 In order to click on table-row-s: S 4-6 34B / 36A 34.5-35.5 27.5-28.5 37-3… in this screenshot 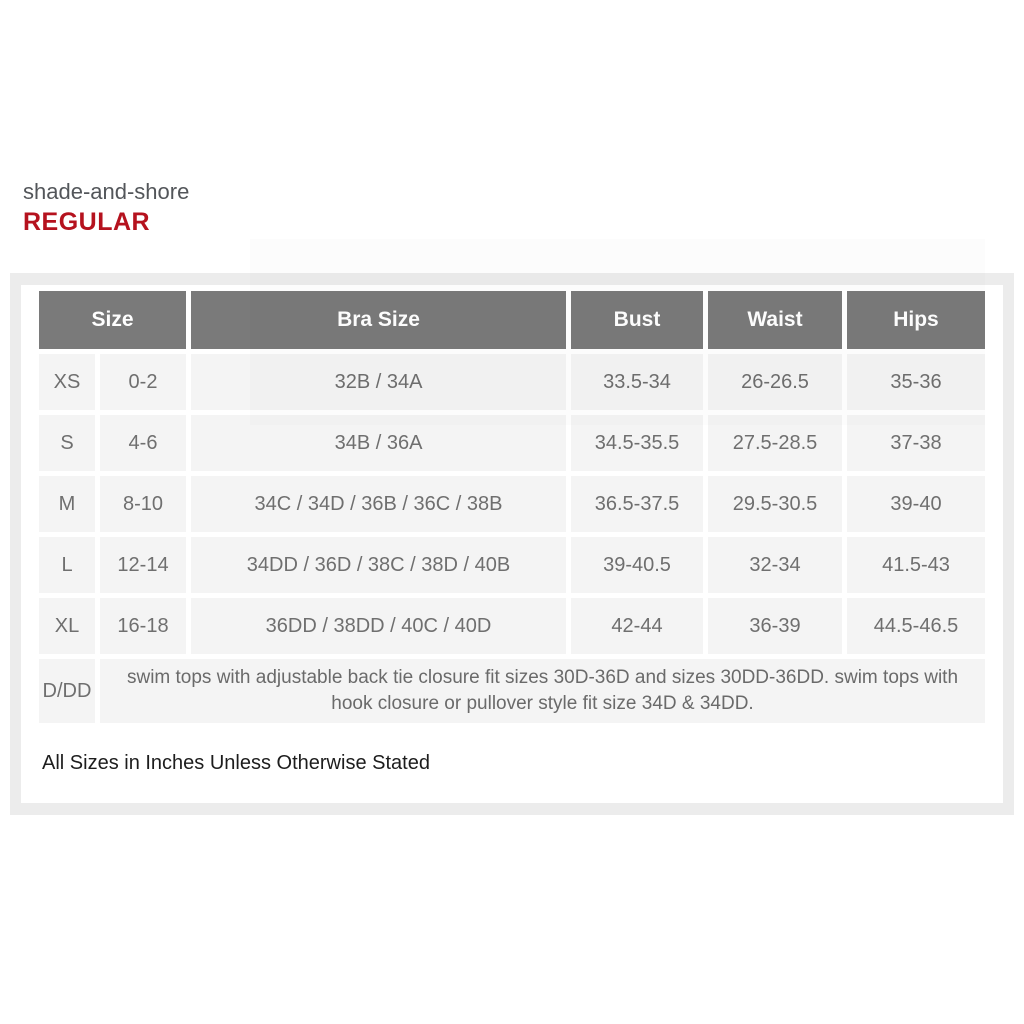, I will do `click(512, 443)`.